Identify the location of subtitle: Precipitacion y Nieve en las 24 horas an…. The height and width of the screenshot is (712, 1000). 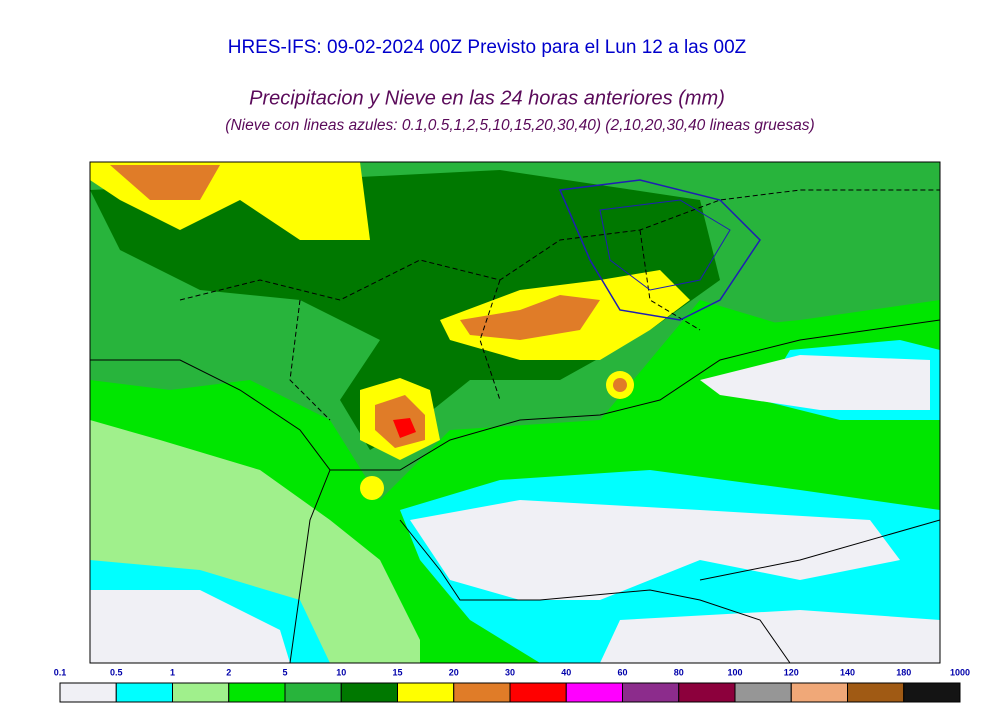
(487, 98).